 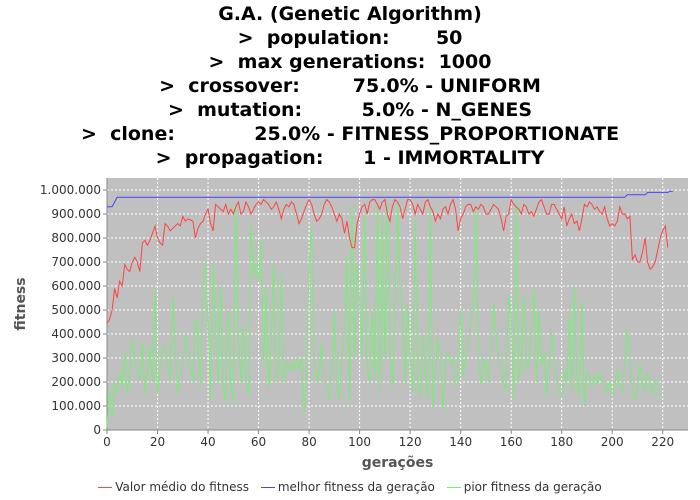 I want to click on title-line-3: > max generations: 1000, so click(x=350, y=62).